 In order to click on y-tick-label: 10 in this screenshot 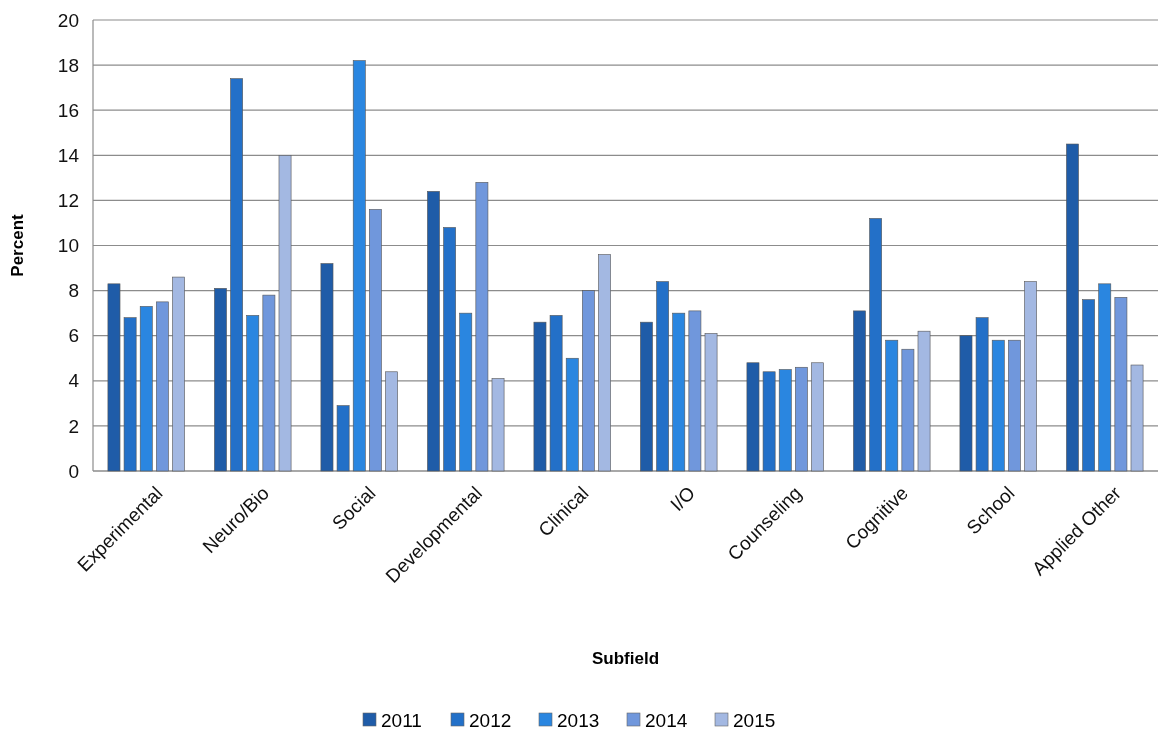, I will do `click(68, 246)`.